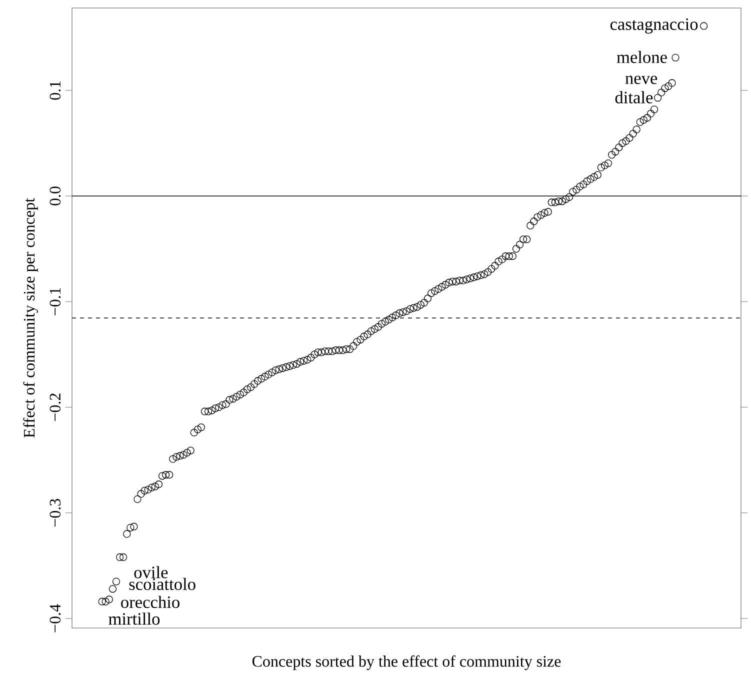  I want to click on y-tick-label: −0.4, so click(55, 618).